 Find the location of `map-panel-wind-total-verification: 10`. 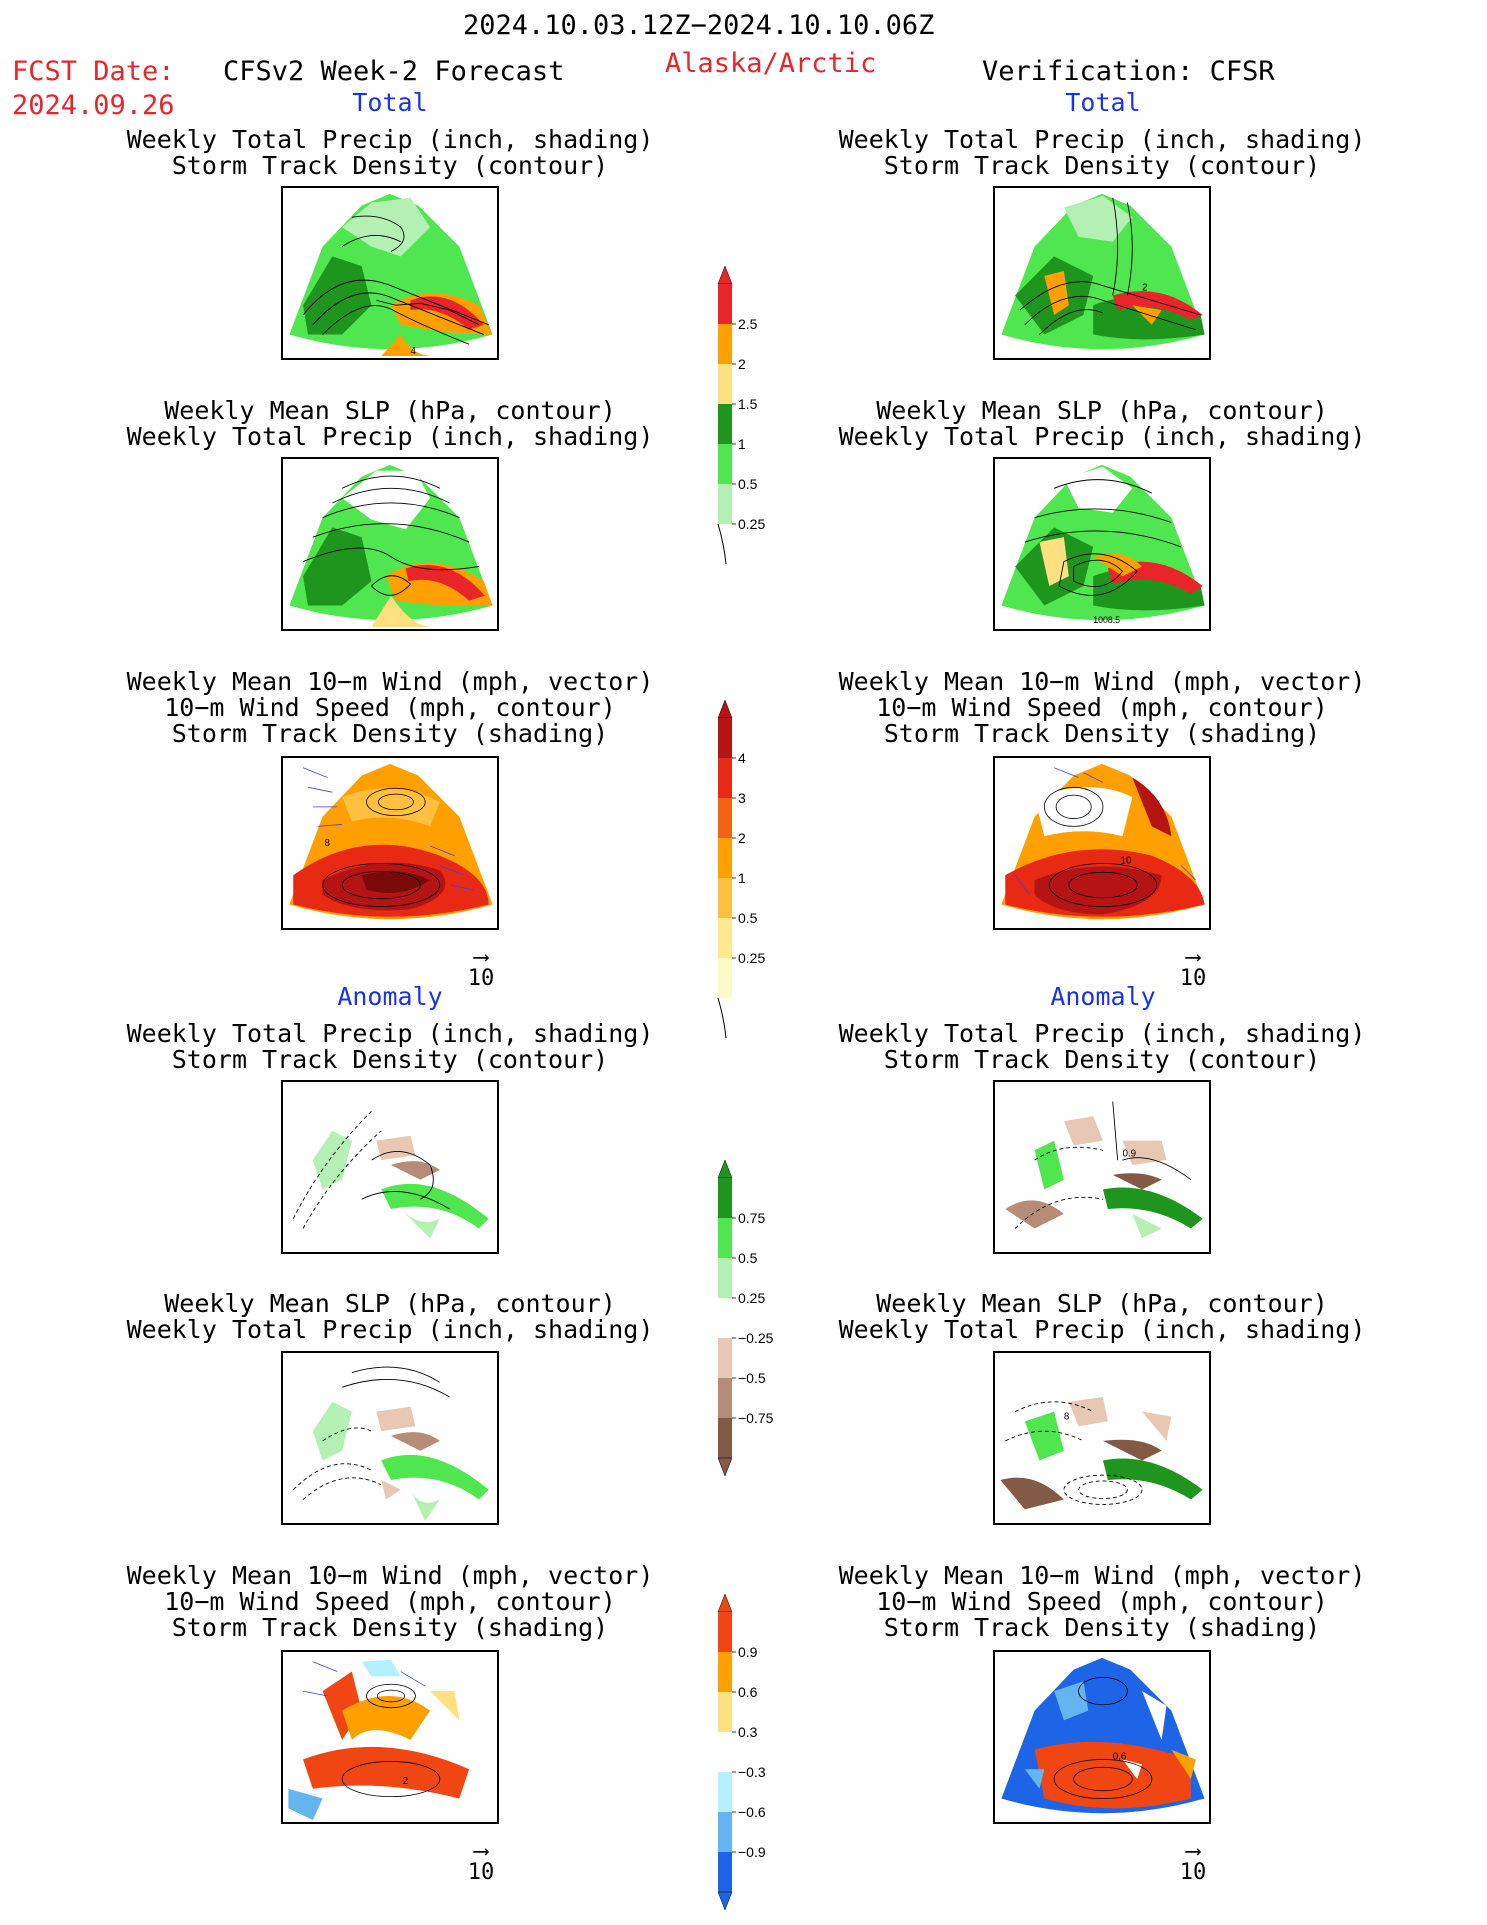

map-panel-wind-total-verification: 10 is located at coordinates (1102, 843).